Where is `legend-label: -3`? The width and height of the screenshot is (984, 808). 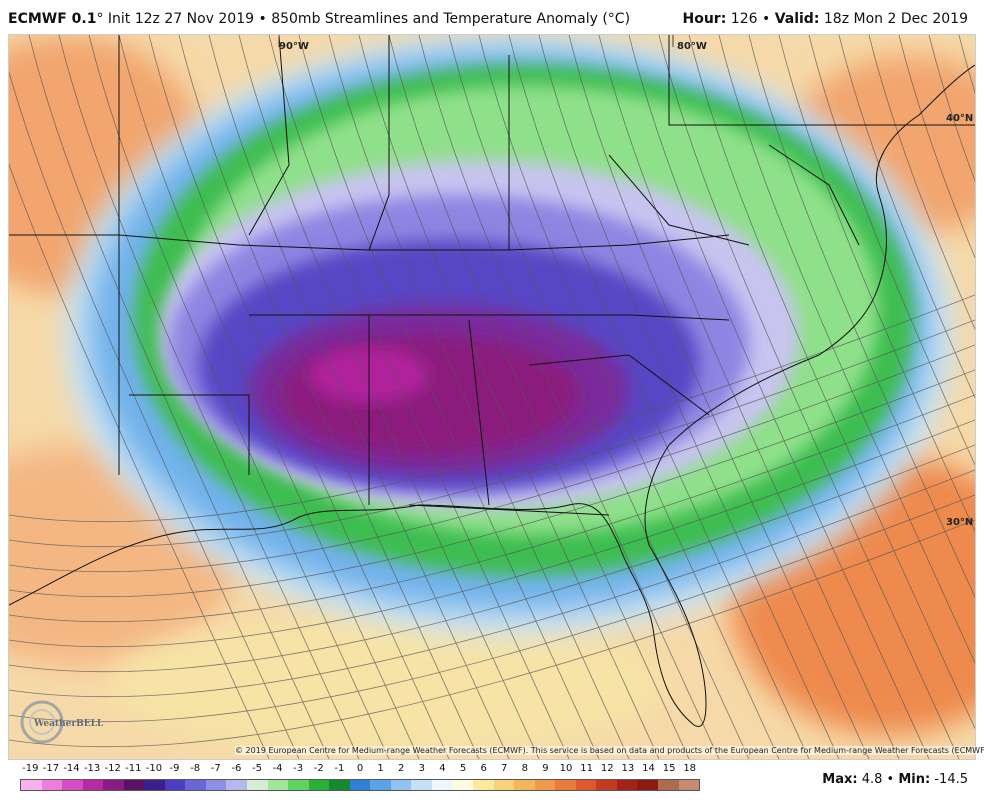
legend-label: -3 is located at coordinates (298, 768).